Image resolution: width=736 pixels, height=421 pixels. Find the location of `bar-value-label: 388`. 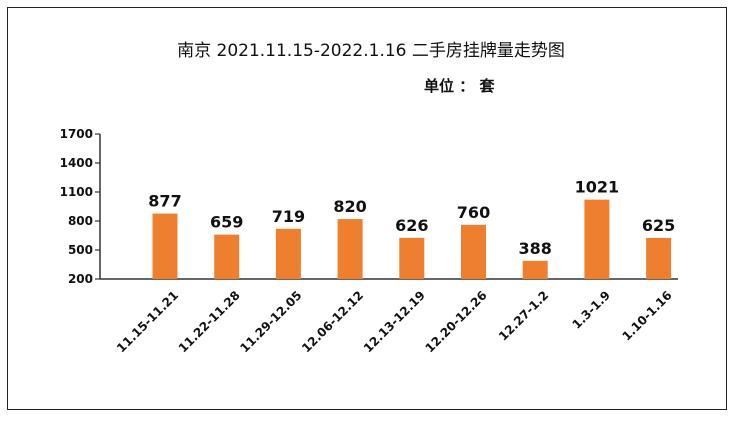

bar-value-label: 388 is located at coordinates (534, 248).